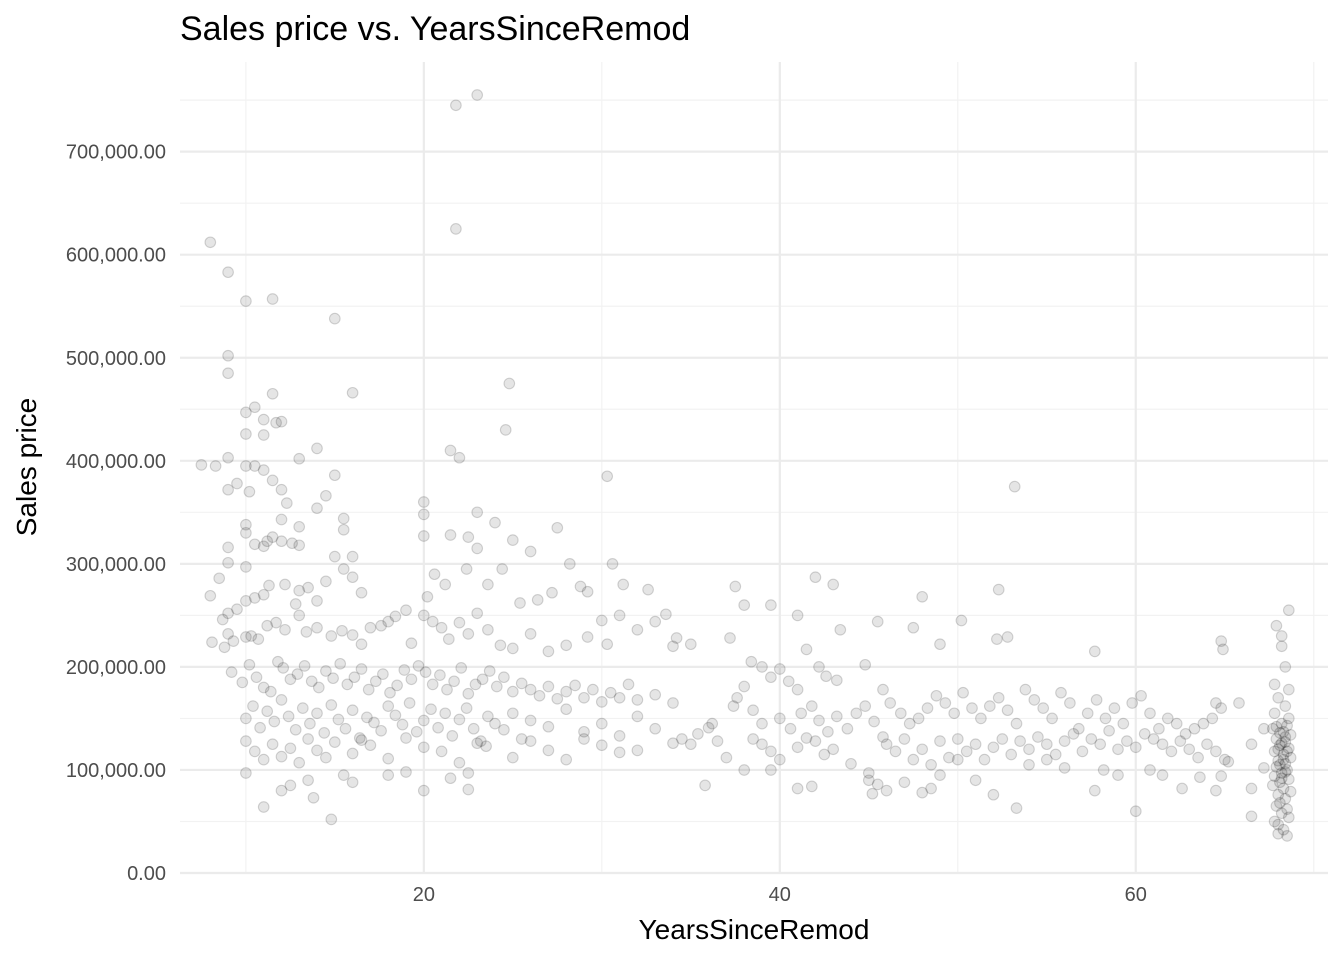 Image resolution: width=1344 pixels, height=960 pixels. What do you see at coordinates (1136, 895) in the screenshot?
I see `x-tick-label: 60` at bounding box center [1136, 895].